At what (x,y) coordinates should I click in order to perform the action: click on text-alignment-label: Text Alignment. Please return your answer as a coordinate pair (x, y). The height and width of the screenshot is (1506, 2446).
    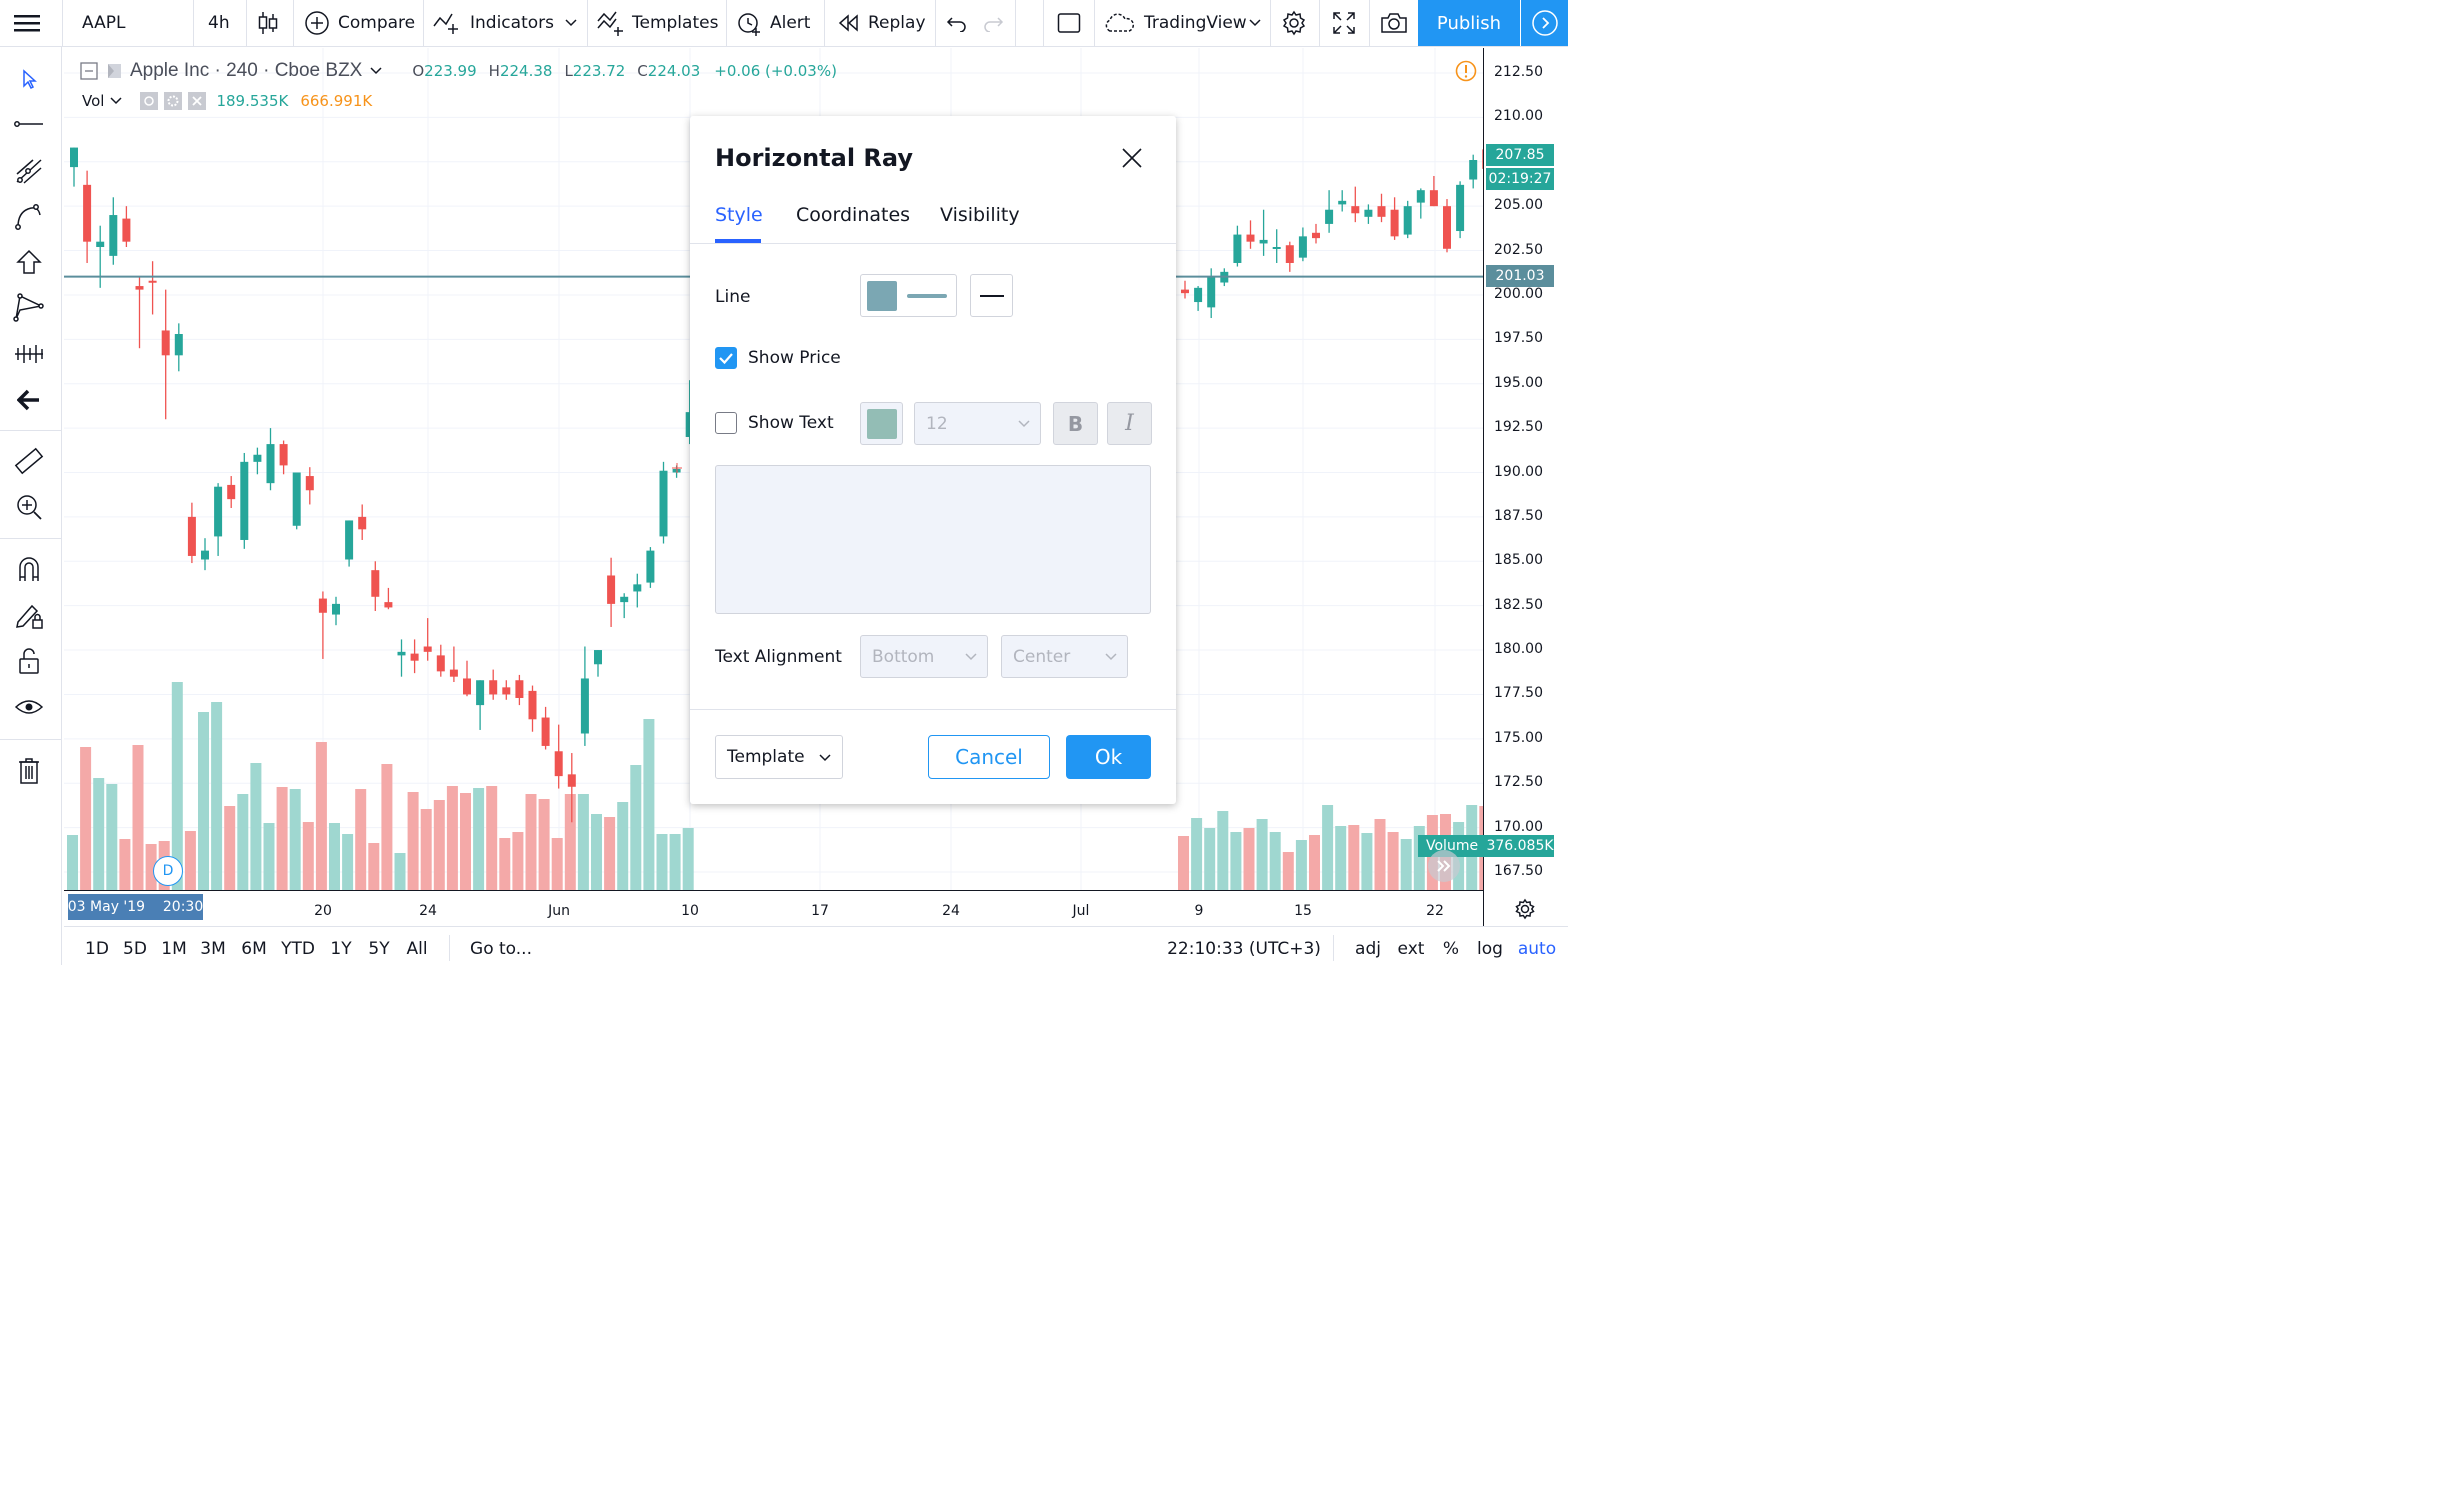
    Looking at the image, I should click on (778, 657).